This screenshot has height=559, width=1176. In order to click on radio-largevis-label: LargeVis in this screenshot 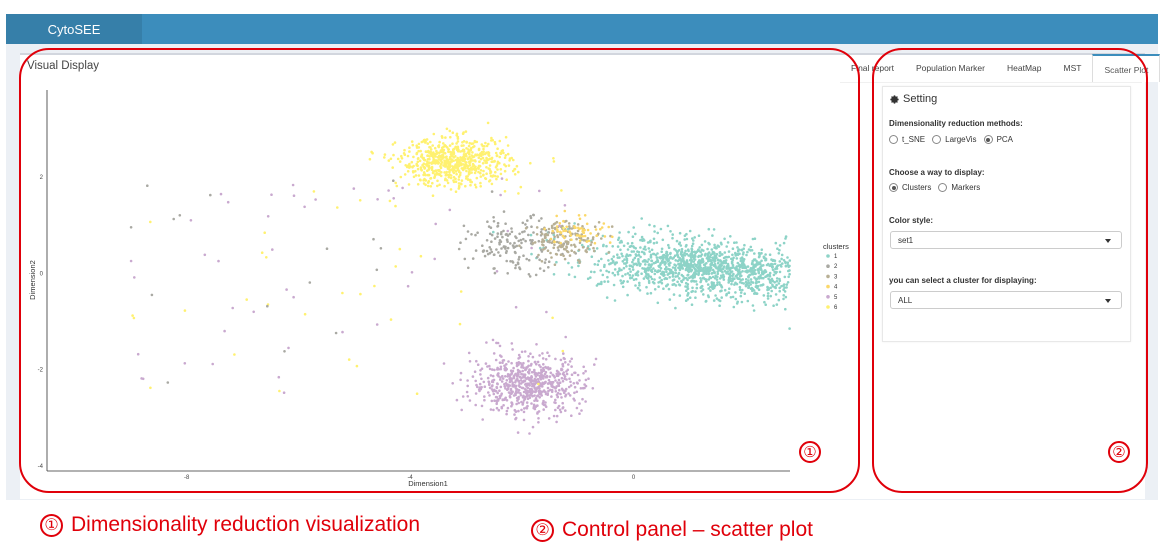, I will do `click(961, 139)`.